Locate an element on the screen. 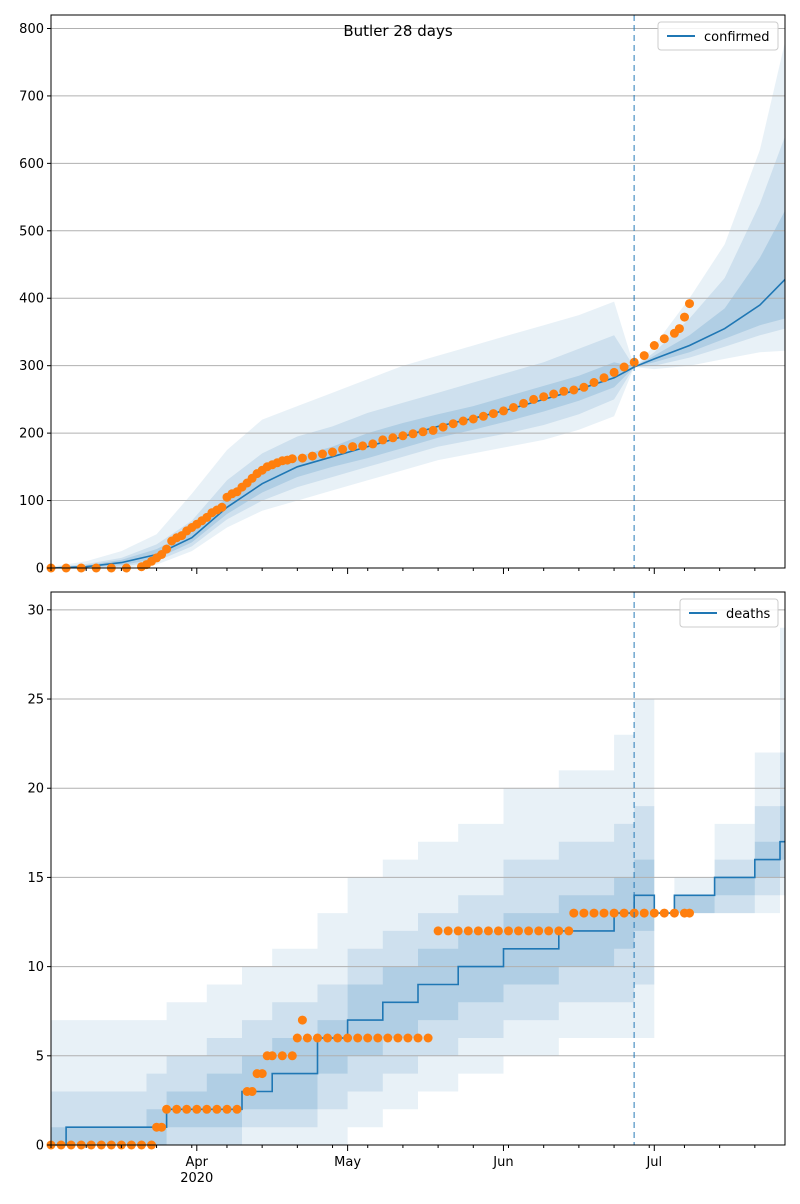  confirmed-ytick-label: 0 is located at coordinates (40, 569).